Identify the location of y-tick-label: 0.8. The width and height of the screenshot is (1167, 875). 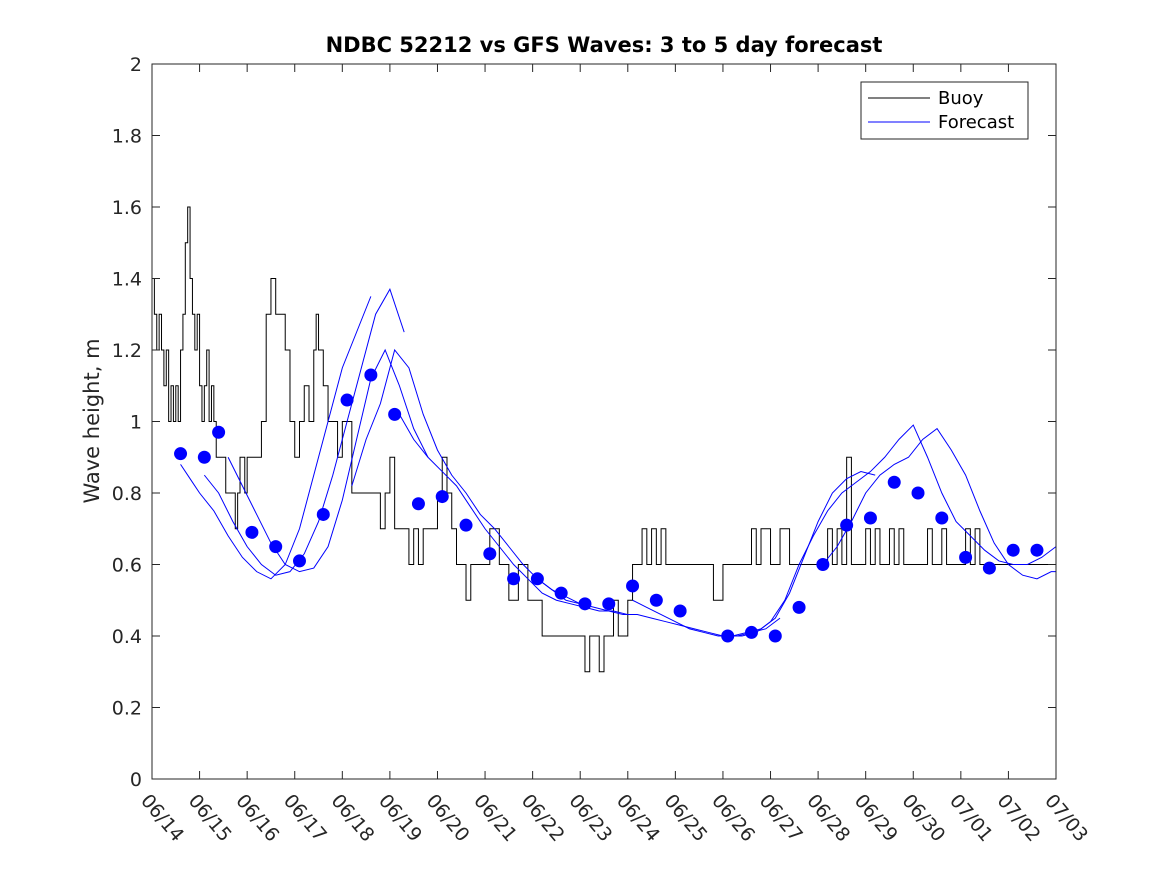
(127, 494).